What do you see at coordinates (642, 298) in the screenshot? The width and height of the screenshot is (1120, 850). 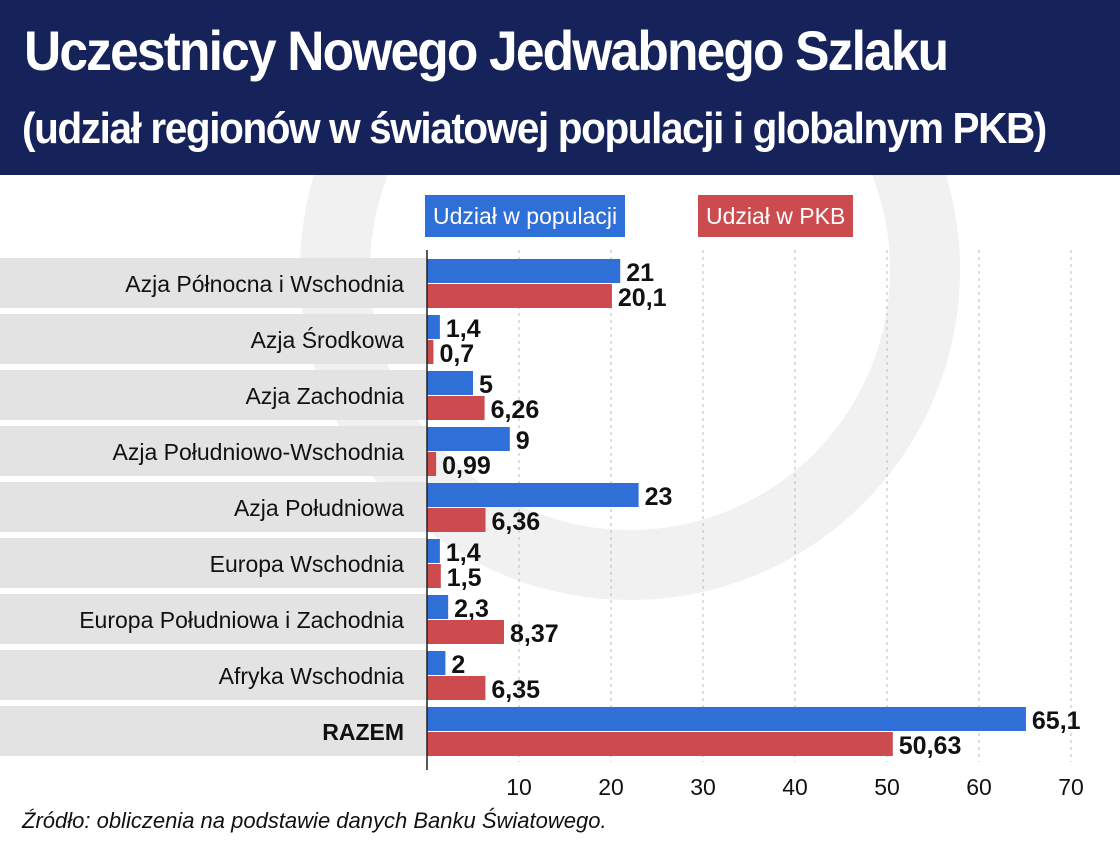 I see `data-label: 20,1` at bounding box center [642, 298].